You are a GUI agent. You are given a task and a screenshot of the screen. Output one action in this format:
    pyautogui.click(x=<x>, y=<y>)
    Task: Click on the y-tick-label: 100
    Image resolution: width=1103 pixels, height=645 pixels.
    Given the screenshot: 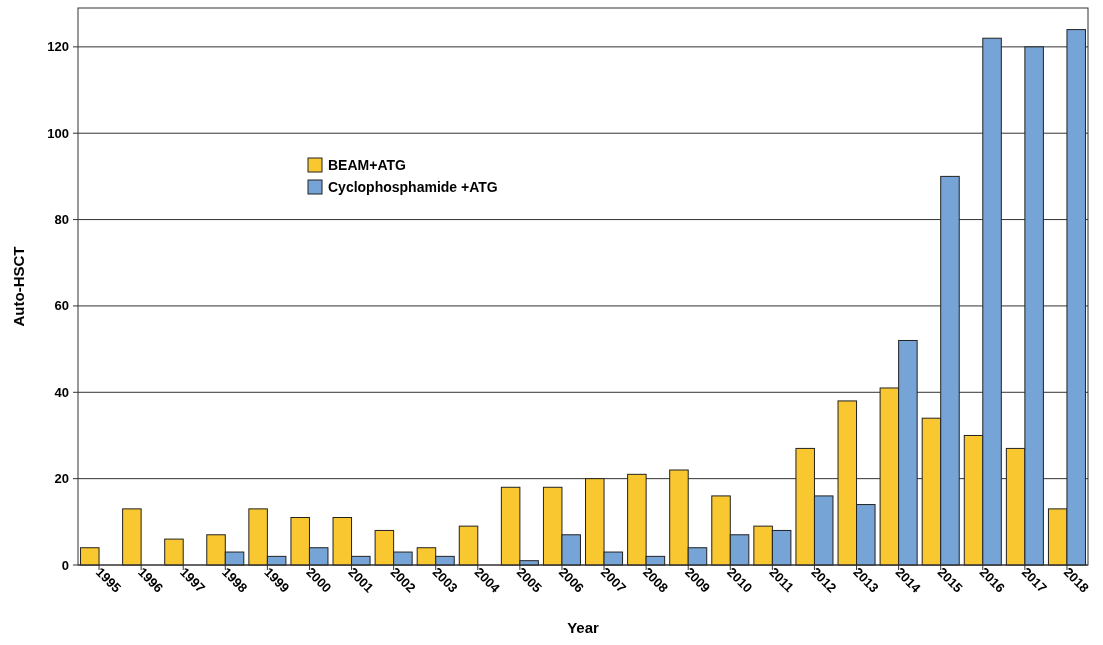 What is the action you would take?
    pyautogui.click(x=58, y=133)
    